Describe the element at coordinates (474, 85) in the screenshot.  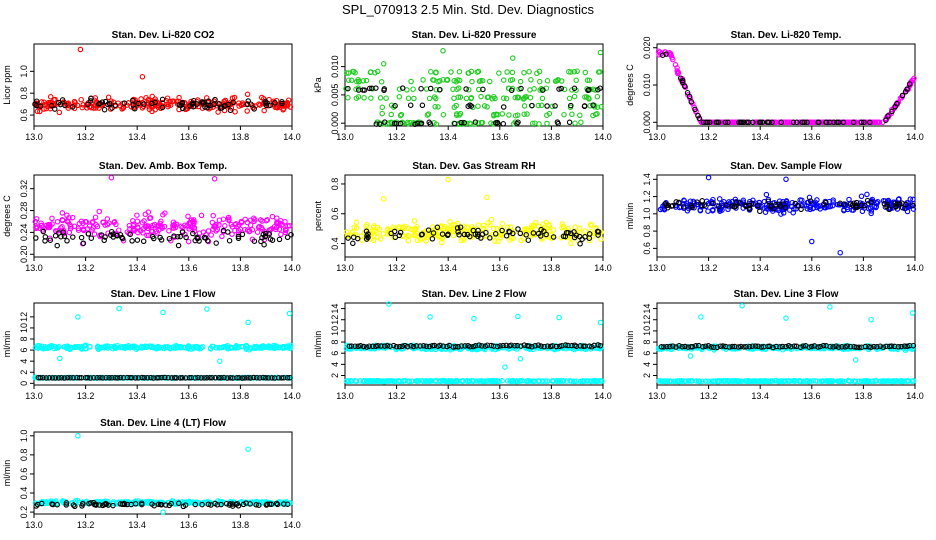
I see `panel-2-plot-frame` at that location.